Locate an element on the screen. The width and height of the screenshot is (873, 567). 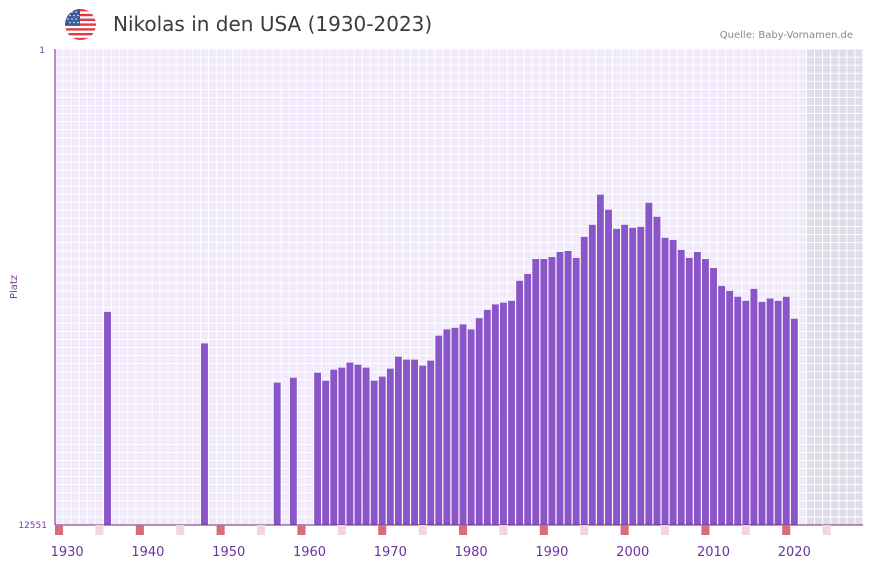
usa-flag-icon is located at coordinates (80, 24).